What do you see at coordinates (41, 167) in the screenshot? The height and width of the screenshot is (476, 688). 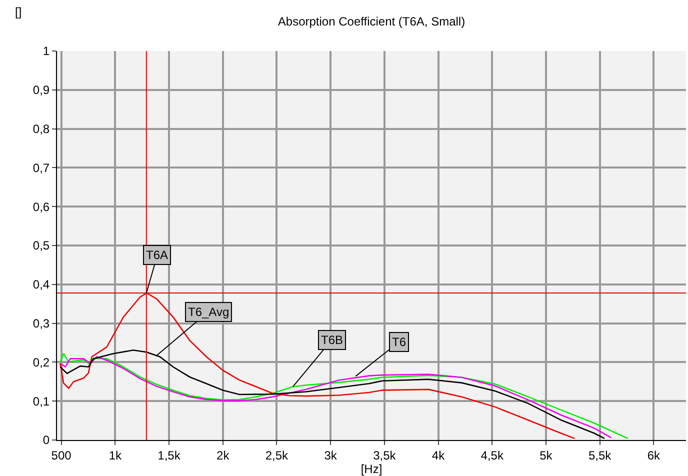 I see `y-tick-label: 0,7` at bounding box center [41, 167].